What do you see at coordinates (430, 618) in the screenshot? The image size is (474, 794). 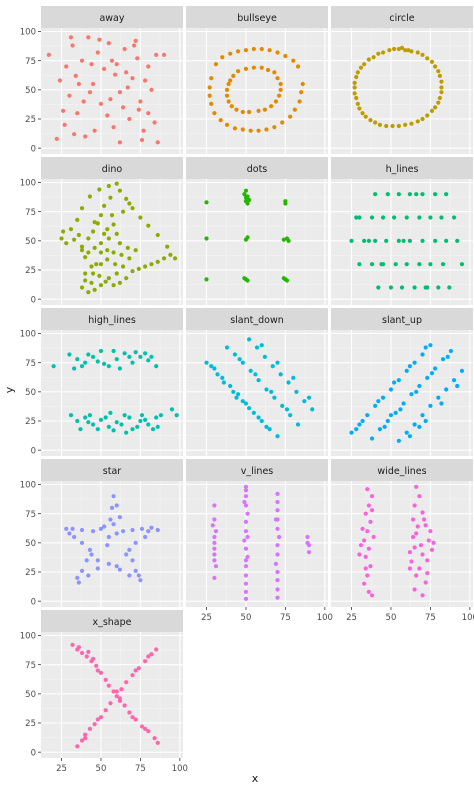 I see `x-tick-label: 75` at bounding box center [430, 618].